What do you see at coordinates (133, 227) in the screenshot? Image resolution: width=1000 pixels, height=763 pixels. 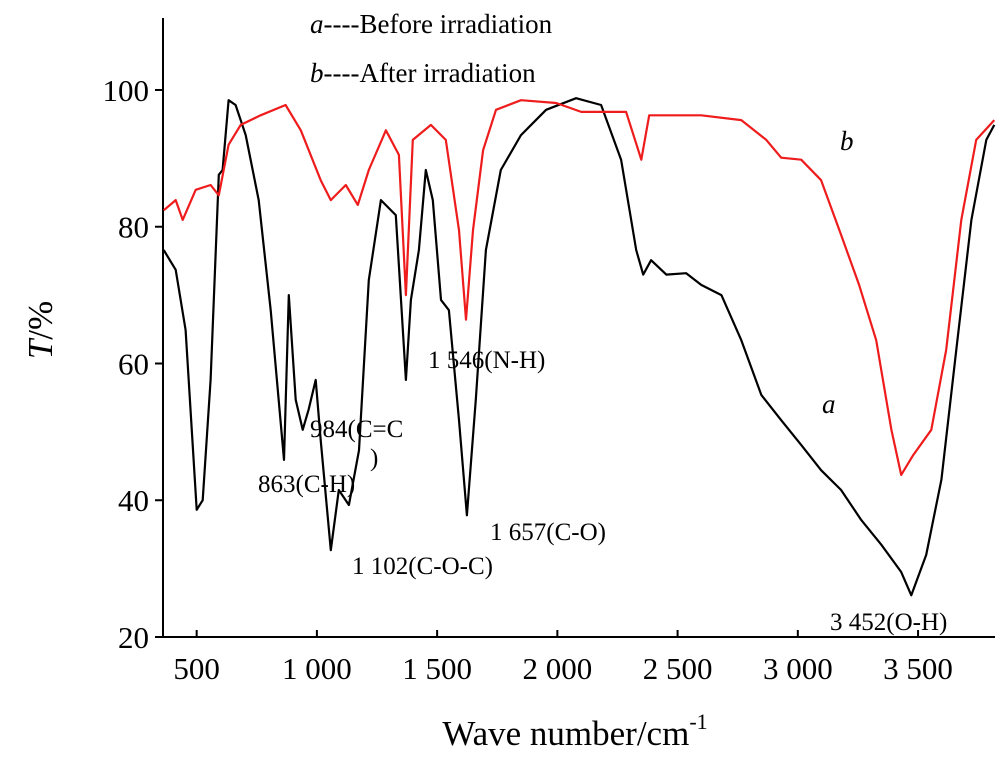 I see `y-tick-label: 80` at bounding box center [133, 227].